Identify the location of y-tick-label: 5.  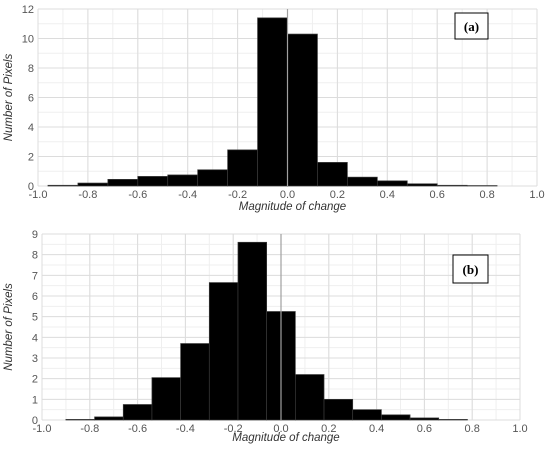
(35, 318).